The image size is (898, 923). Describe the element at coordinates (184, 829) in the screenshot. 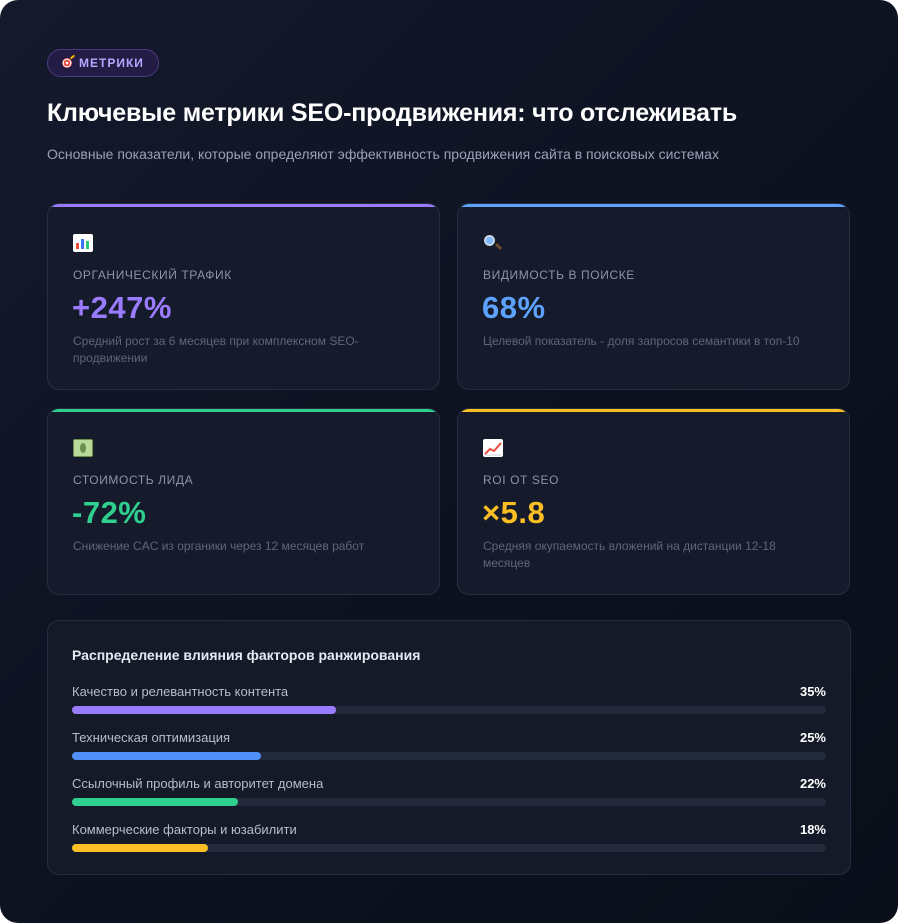

I see `factor-name: Коммерческие факторы и юзабилити` at that location.